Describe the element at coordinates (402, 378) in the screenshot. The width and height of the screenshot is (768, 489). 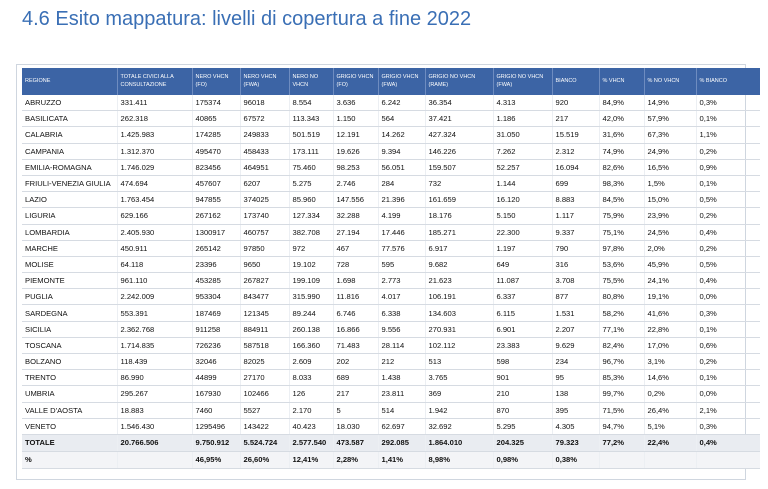
I see `table-cell: 1.438` at that location.